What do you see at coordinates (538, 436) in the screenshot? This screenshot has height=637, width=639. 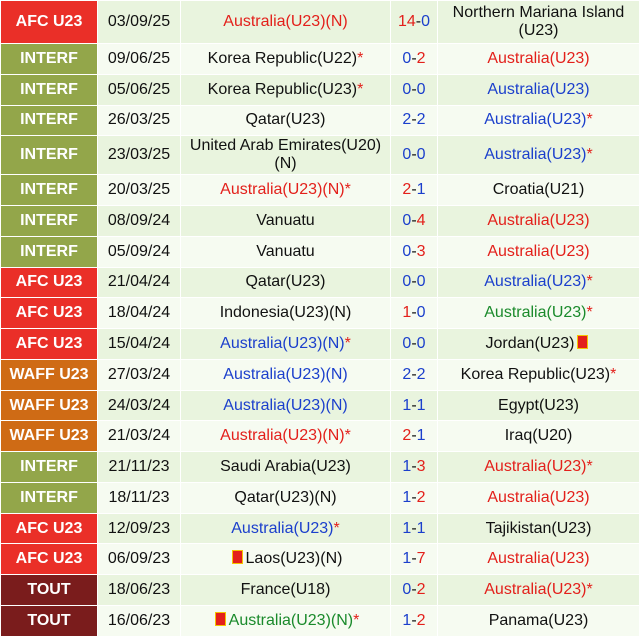 I see `away-team: Iraq(U20)` at bounding box center [538, 436].